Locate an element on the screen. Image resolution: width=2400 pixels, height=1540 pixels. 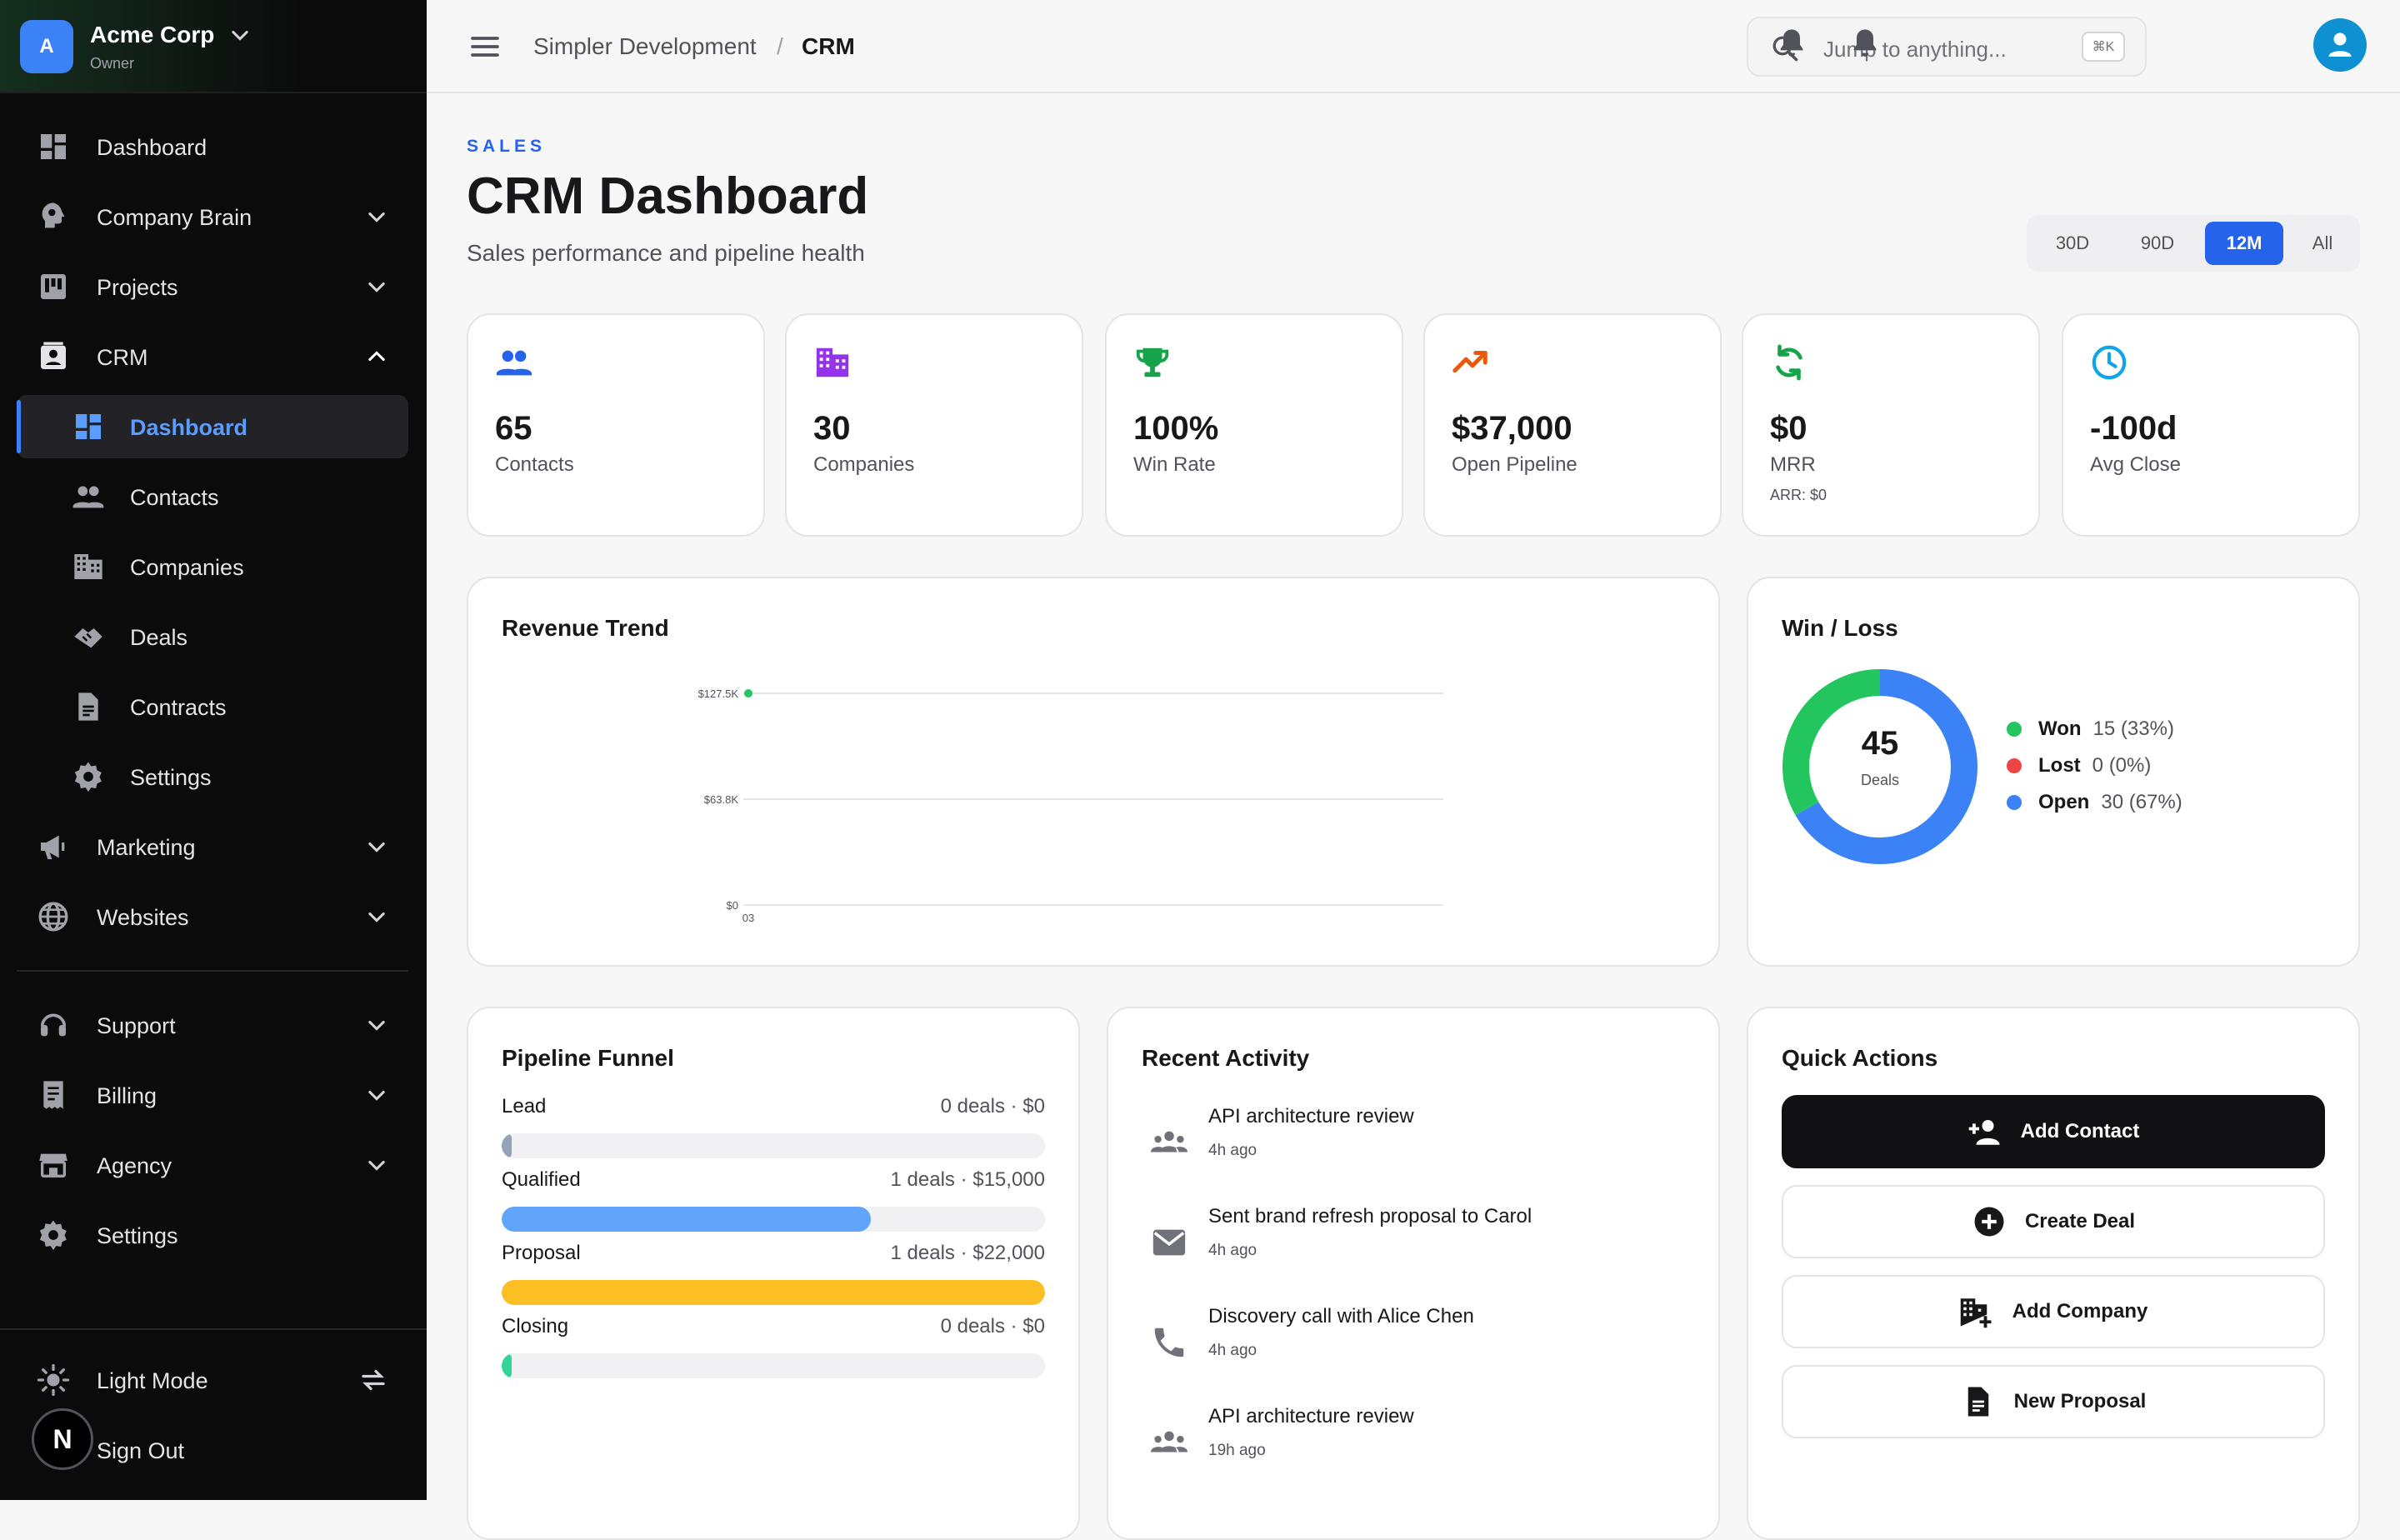
new-proposal-label: New Proposal is located at coordinates (2080, 1401).